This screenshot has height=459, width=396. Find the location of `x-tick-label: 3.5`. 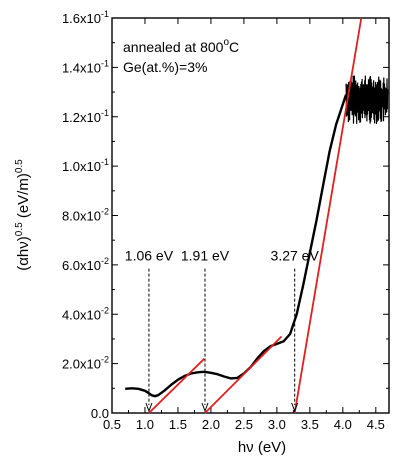

x-tick-label: 3.5 is located at coordinates (310, 424).